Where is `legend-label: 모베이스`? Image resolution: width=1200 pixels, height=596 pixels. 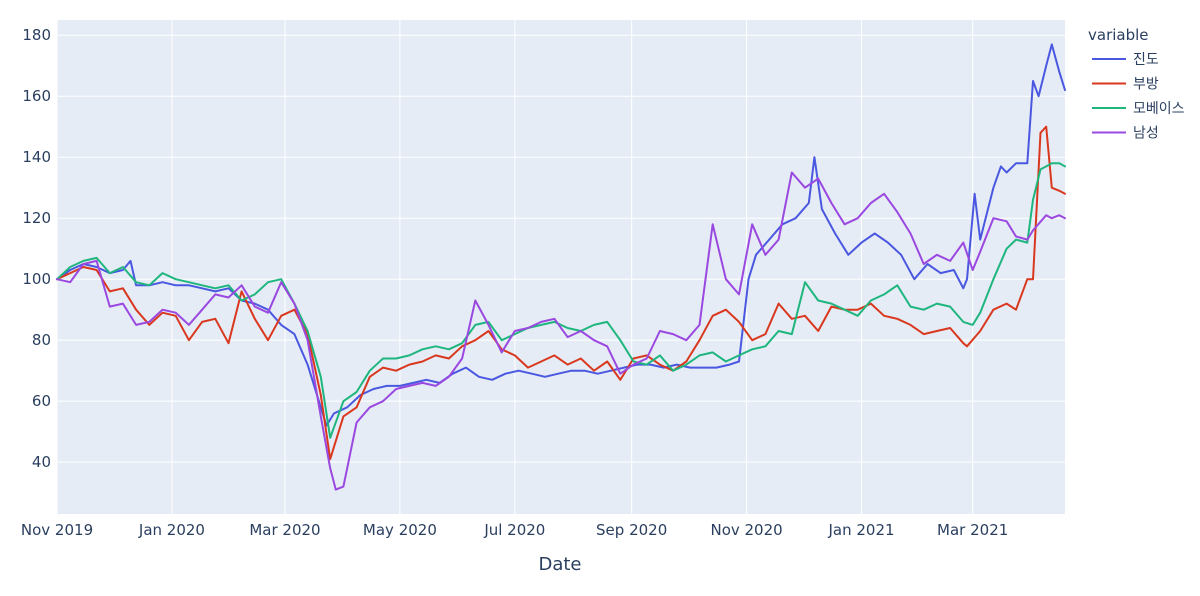 legend-label: 모베이스 is located at coordinates (1159, 109).